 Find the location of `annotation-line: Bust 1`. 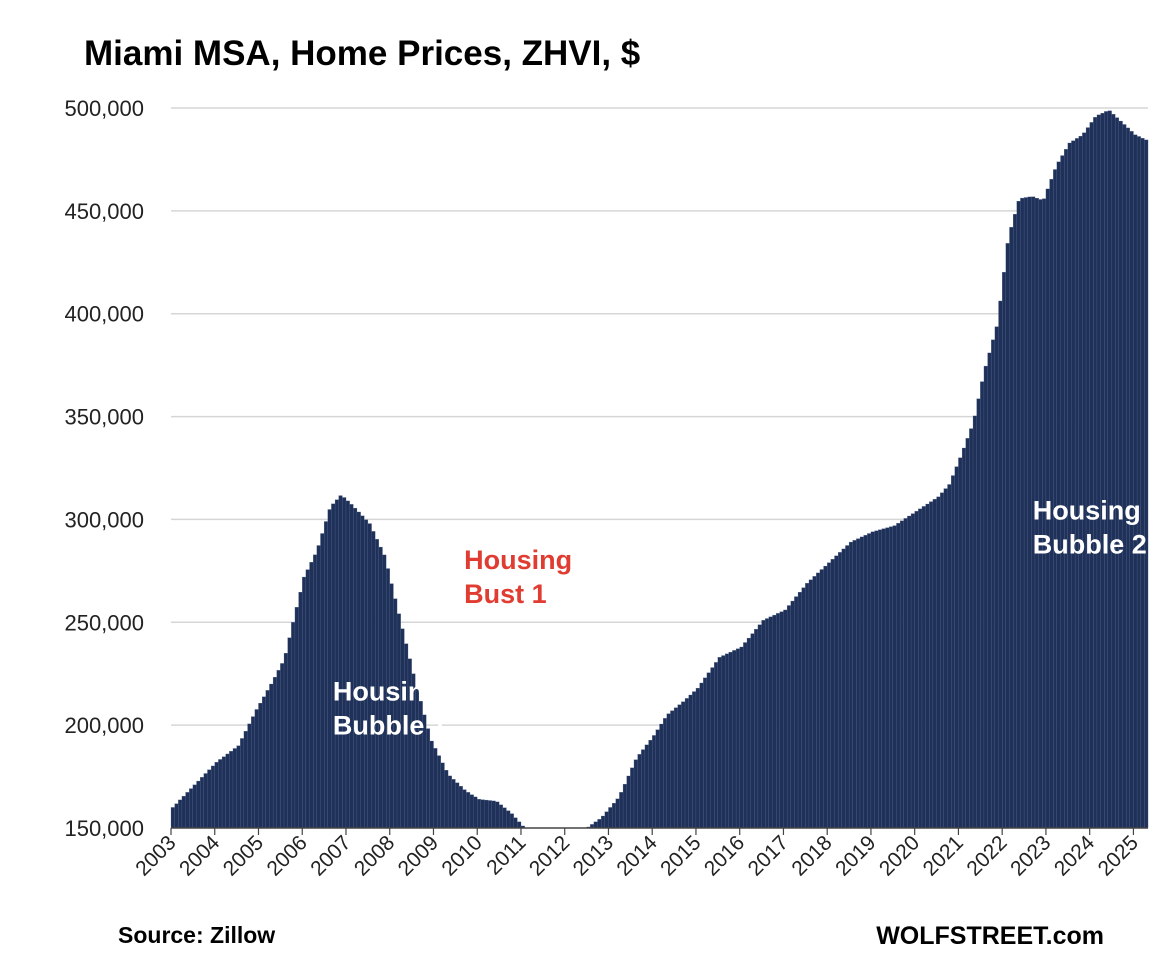

annotation-line: Bust 1 is located at coordinates (505, 594).